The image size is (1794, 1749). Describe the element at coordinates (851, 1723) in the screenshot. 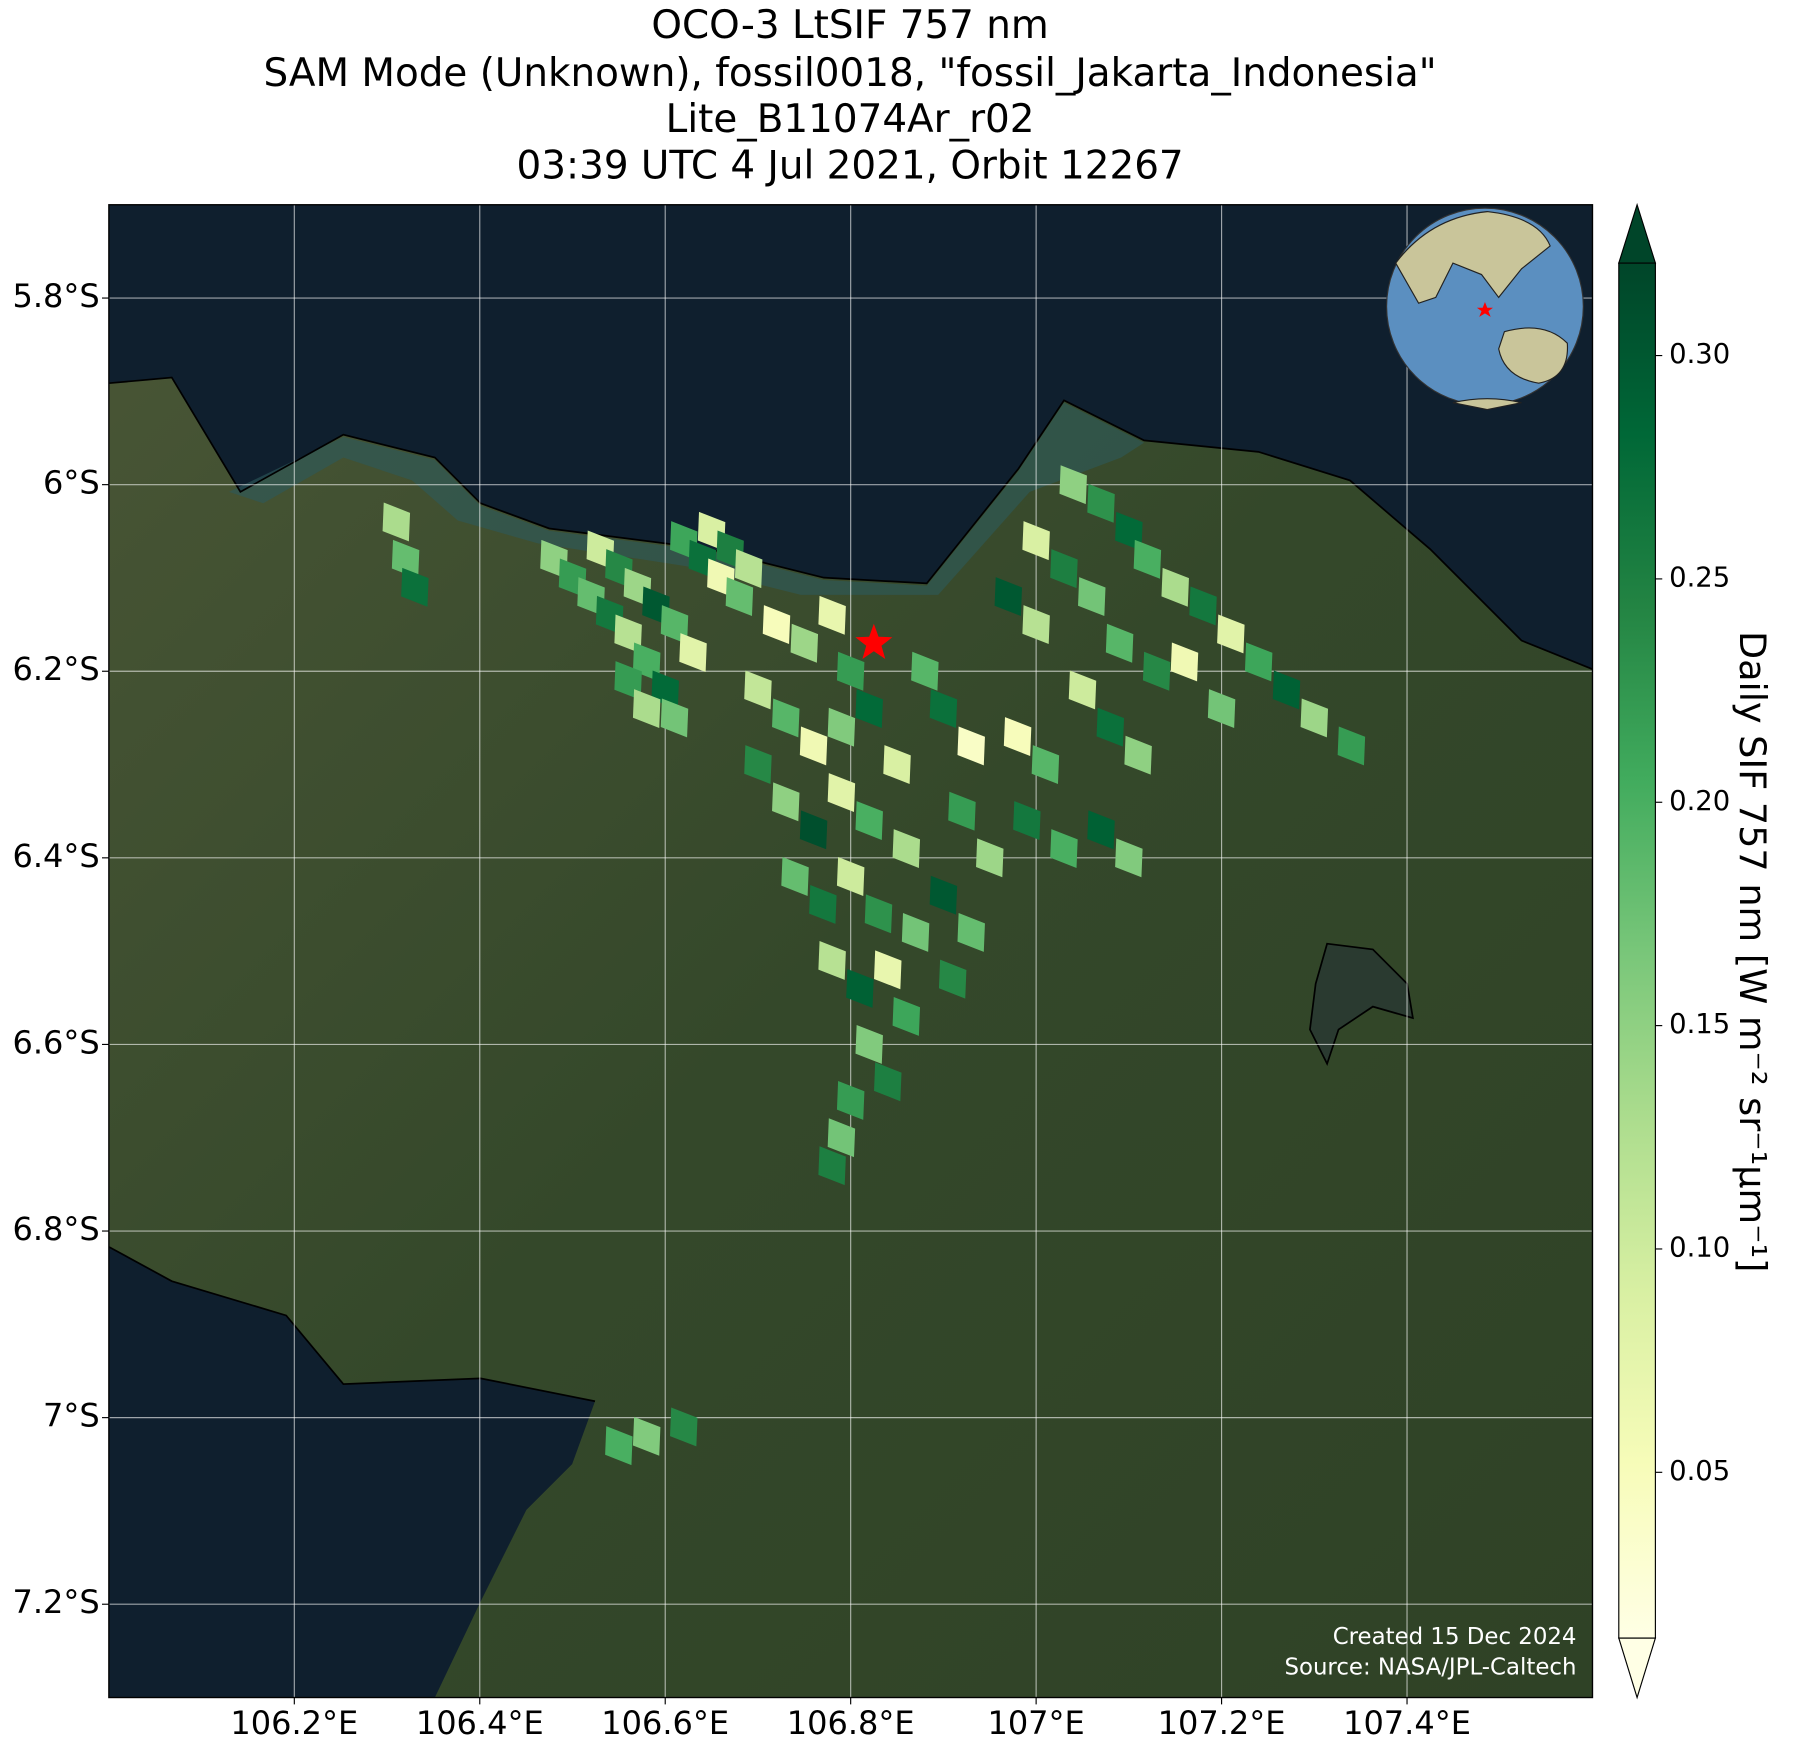

I see `x-tick-label: 106.8°E` at that location.